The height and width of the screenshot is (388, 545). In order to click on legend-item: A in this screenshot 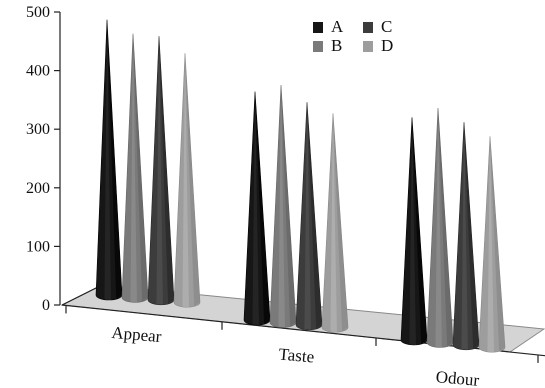, I will do `click(328, 26)`.